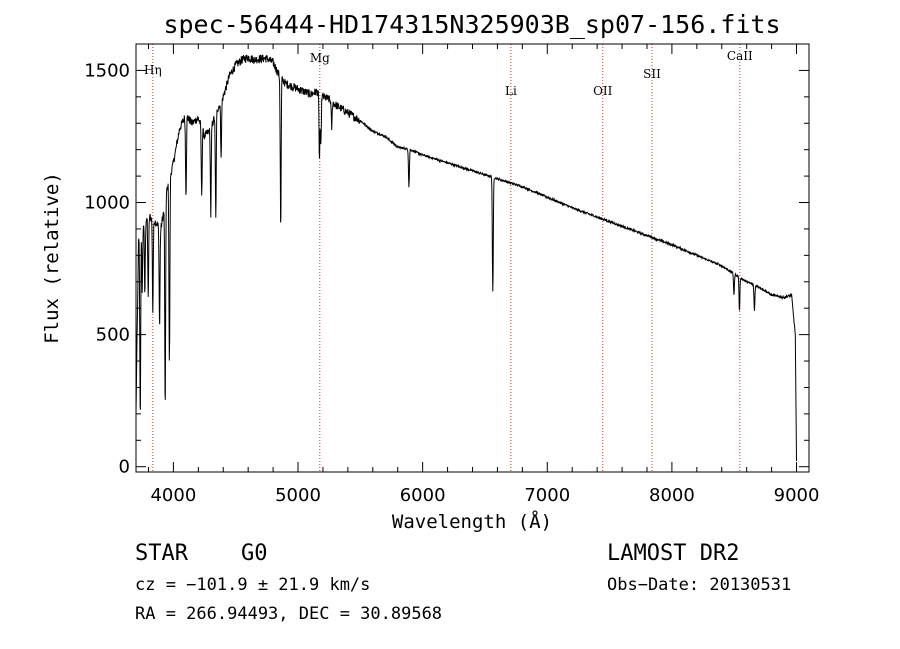 Image resolution: width=900 pixels, height=649 pixels. I want to click on spectral-line-label: OII, so click(603, 91).